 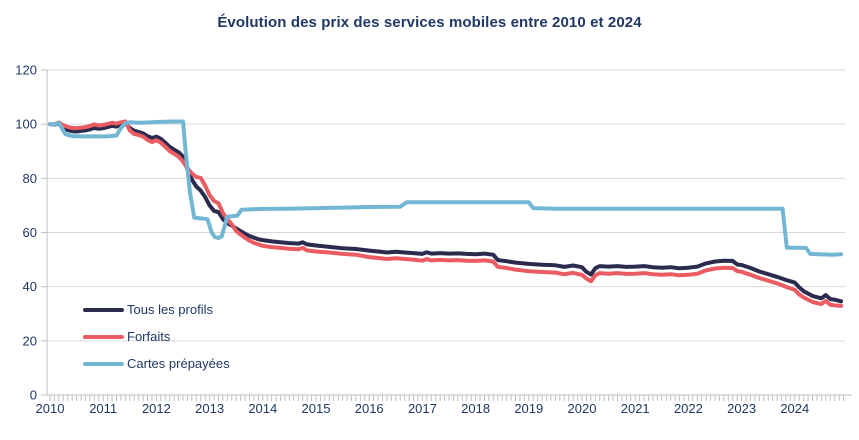 What do you see at coordinates (178, 363) in the screenshot?
I see `legend-label-cartes-prepayees: Cartes prépayées` at bounding box center [178, 363].